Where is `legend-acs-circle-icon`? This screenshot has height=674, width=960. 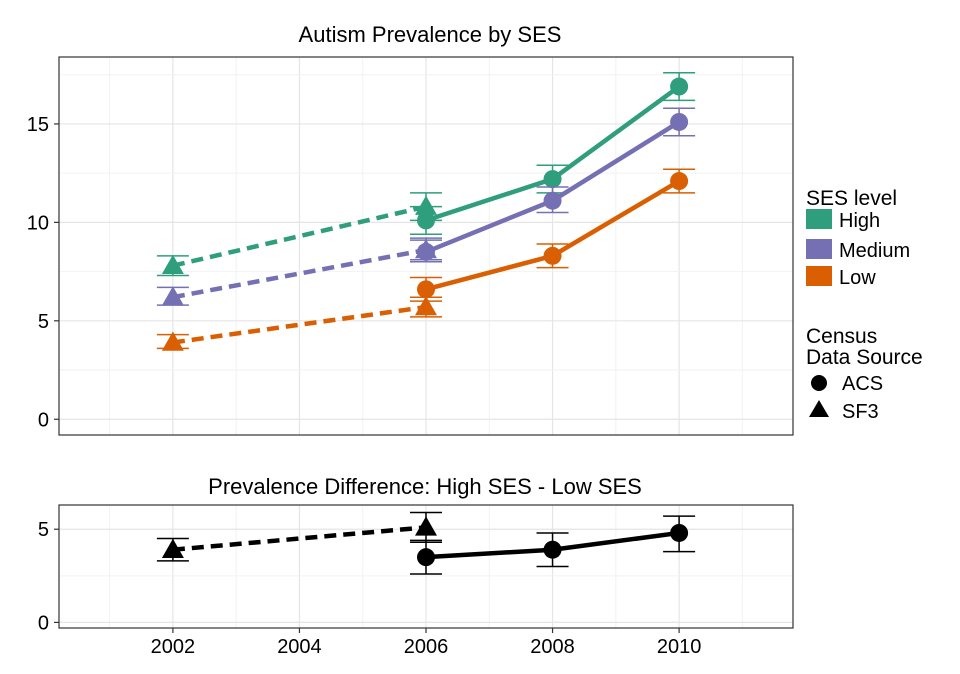 legend-acs-circle-icon is located at coordinates (819, 383).